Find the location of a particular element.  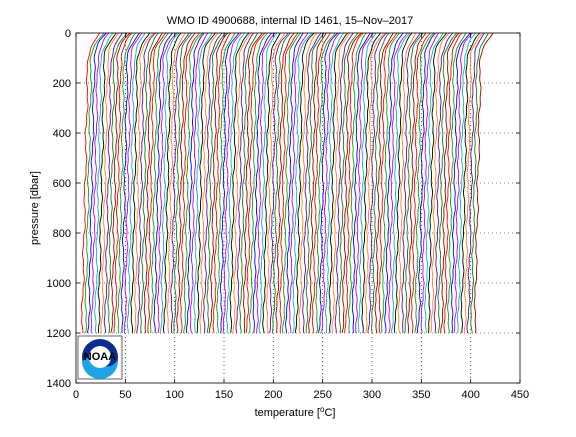

x-axis-label-after: C] is located at coordinates (329, 413).